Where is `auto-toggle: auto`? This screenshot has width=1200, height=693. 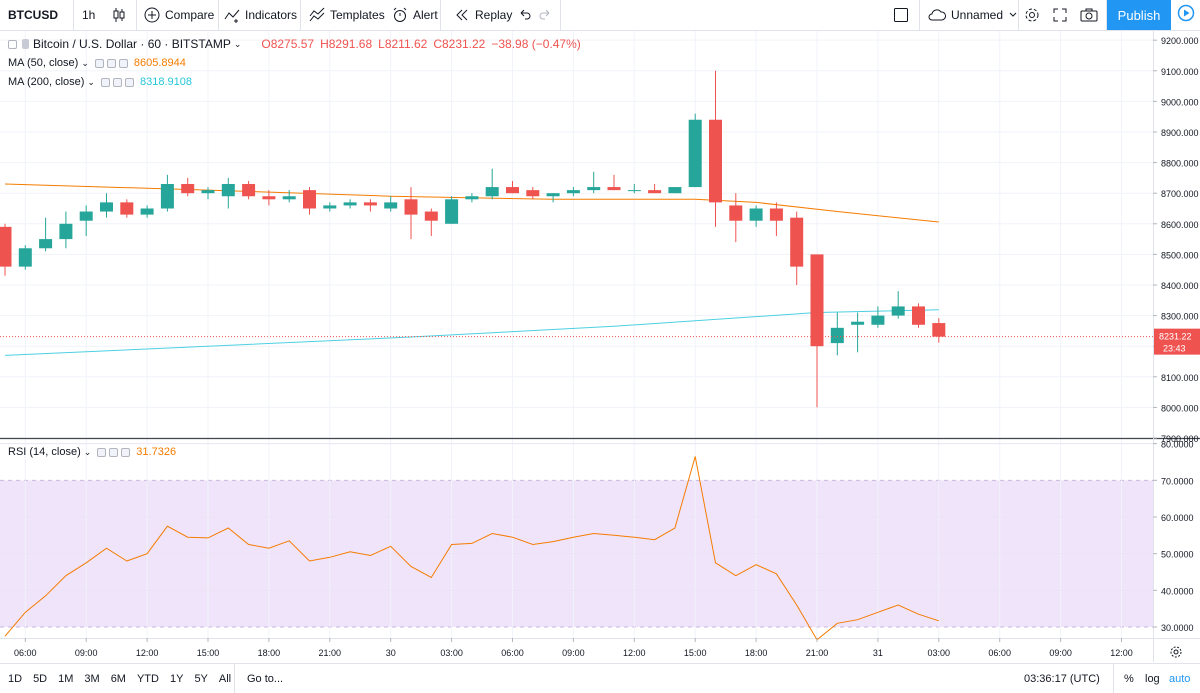 auto-toggle: auto is located at coordinates (1179, 678).